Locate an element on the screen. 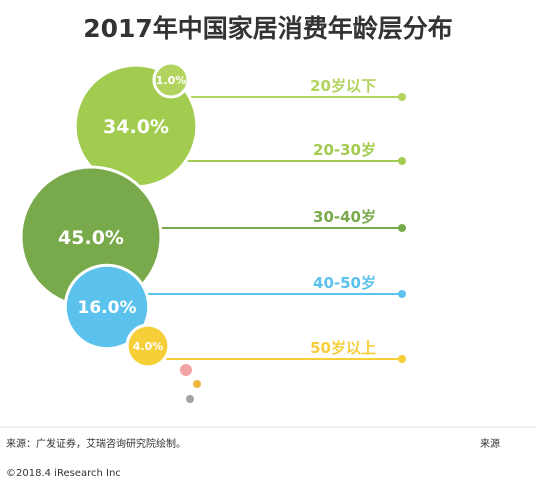 The image size is (537, 484). copyright: ©2018.4 iResearch Inc is located at coordinates (63, 473).